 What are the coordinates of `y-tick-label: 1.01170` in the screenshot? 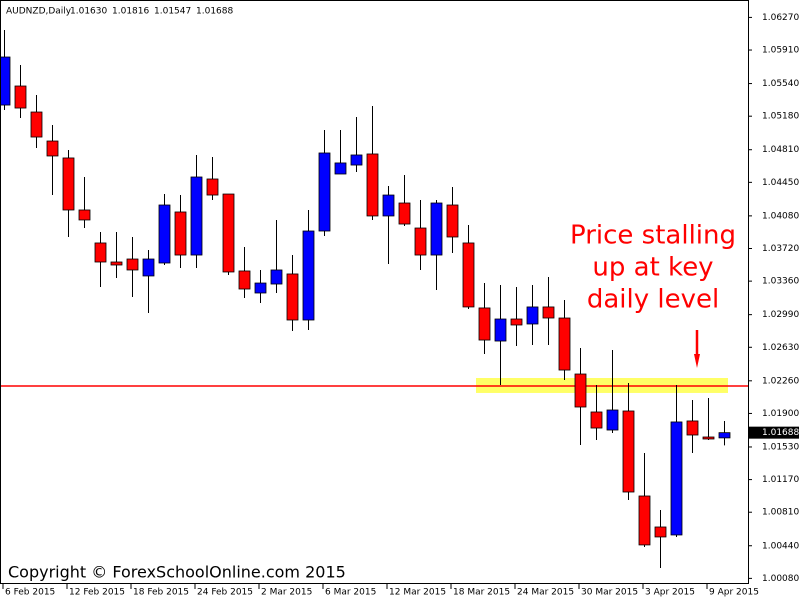 It's located at (780, 480).